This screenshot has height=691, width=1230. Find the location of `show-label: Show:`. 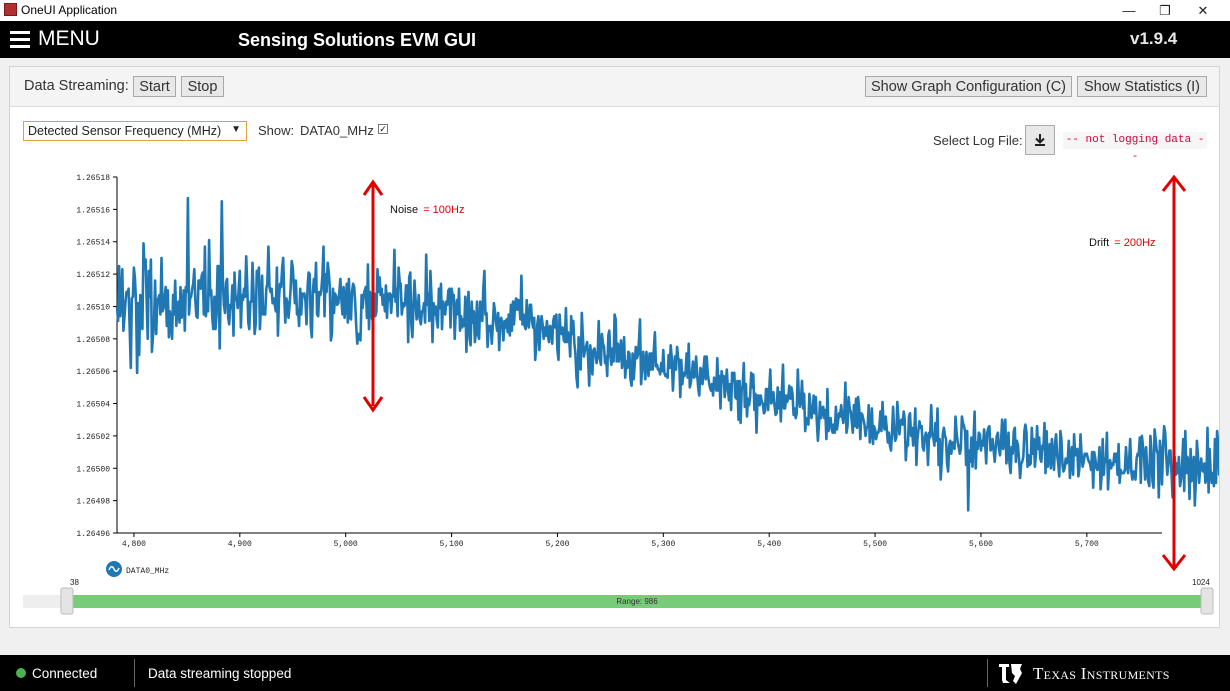

show-label: Show: is located at coordinates (276, 130).